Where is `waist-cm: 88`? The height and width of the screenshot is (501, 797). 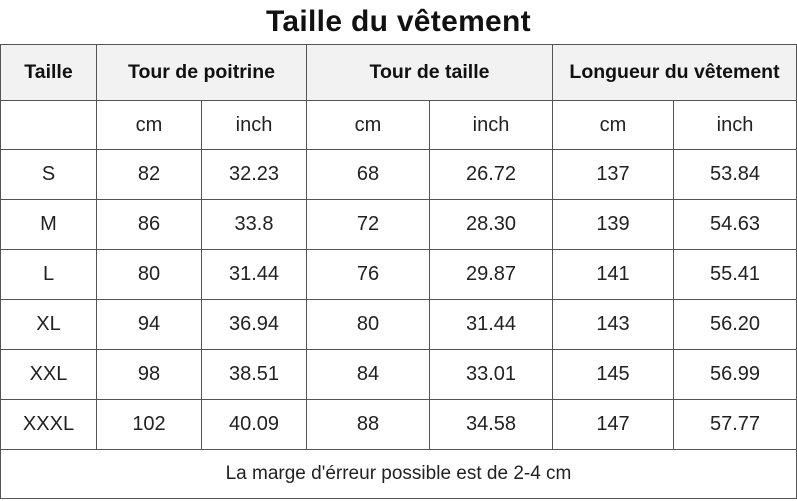
waist-cm: 88 is located at coordinates (368, 424).